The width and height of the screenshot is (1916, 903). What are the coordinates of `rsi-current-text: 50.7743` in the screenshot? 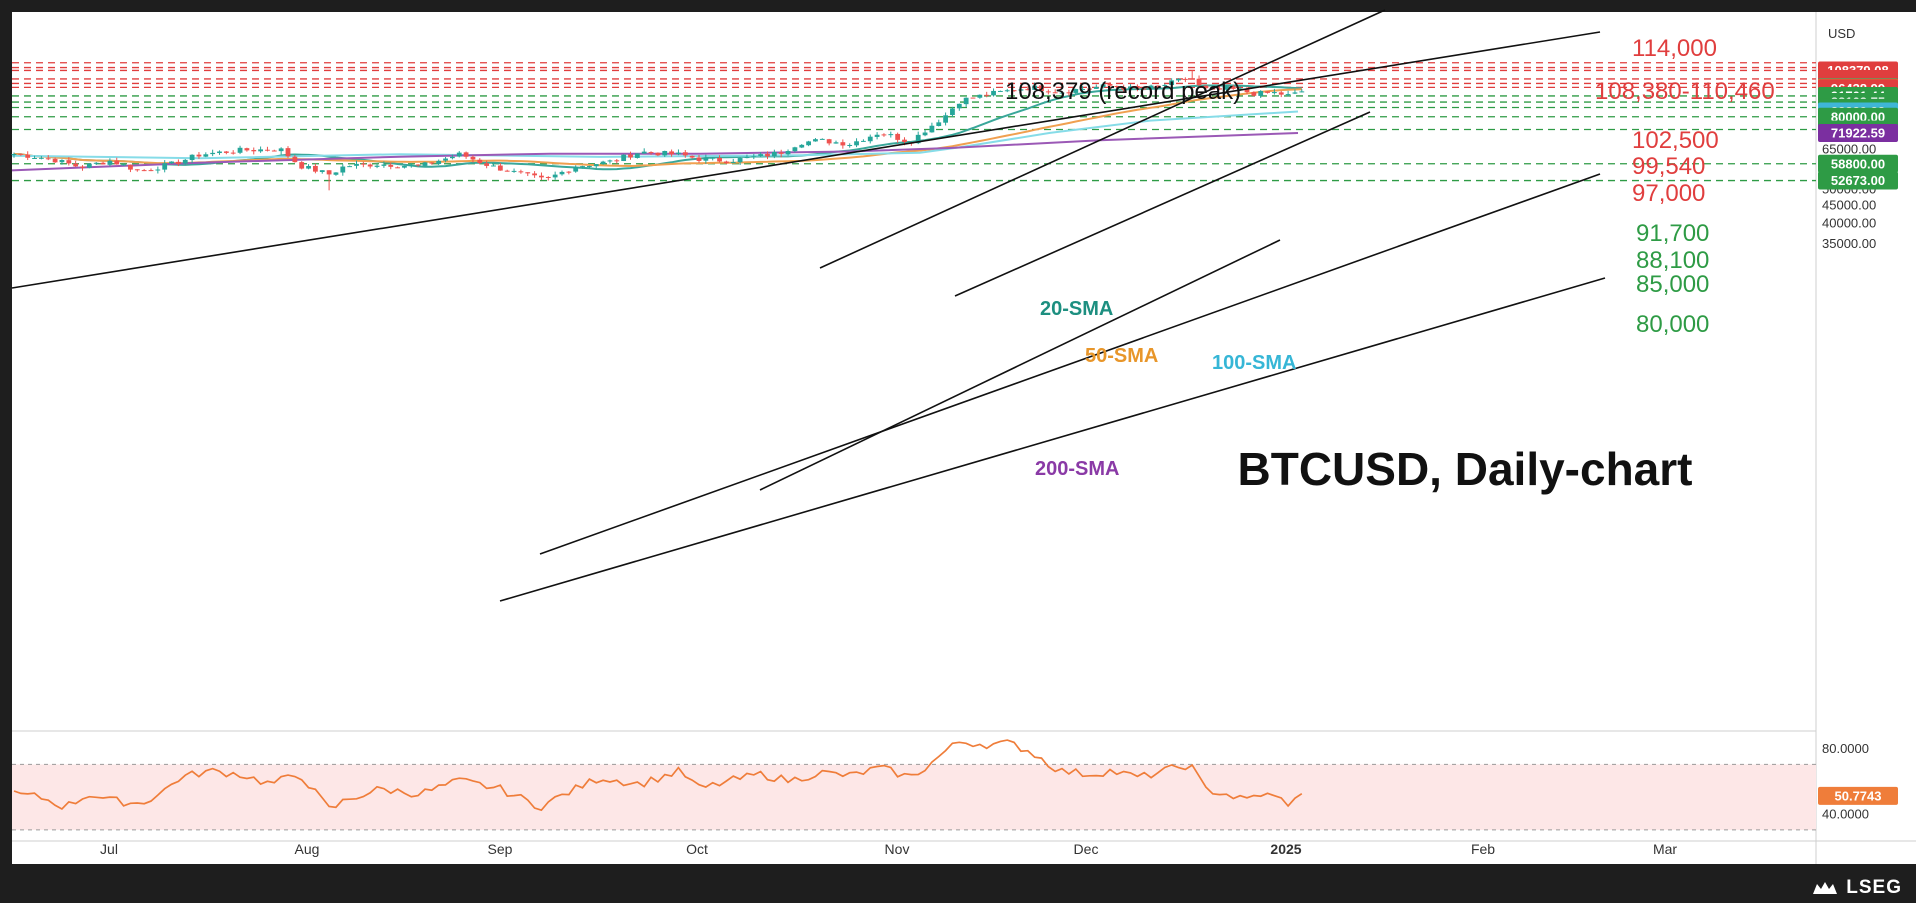 It's located at (1858, 795).